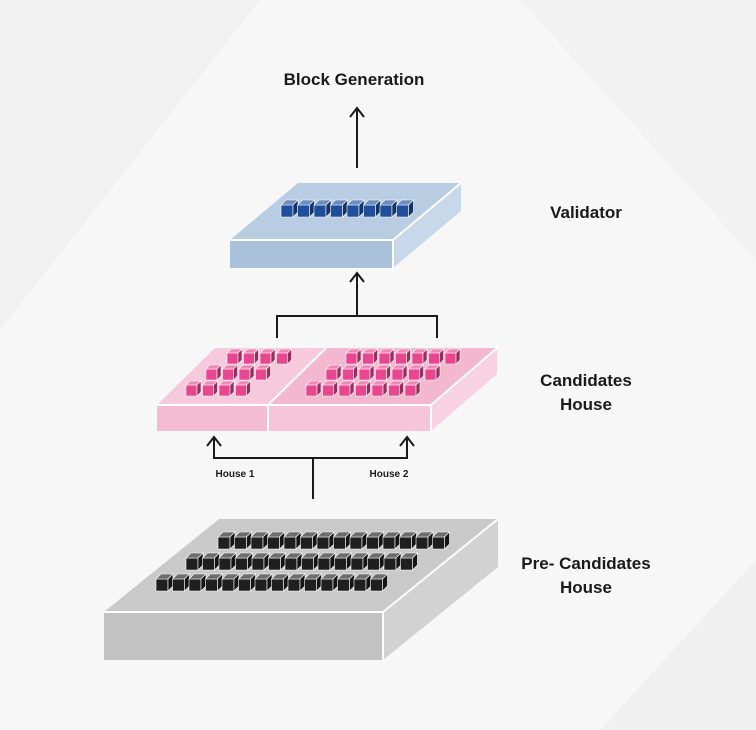 The width and height of the screenshot is (756, 730). I want to click on pre-block-r3-c10, so click(313, 582).